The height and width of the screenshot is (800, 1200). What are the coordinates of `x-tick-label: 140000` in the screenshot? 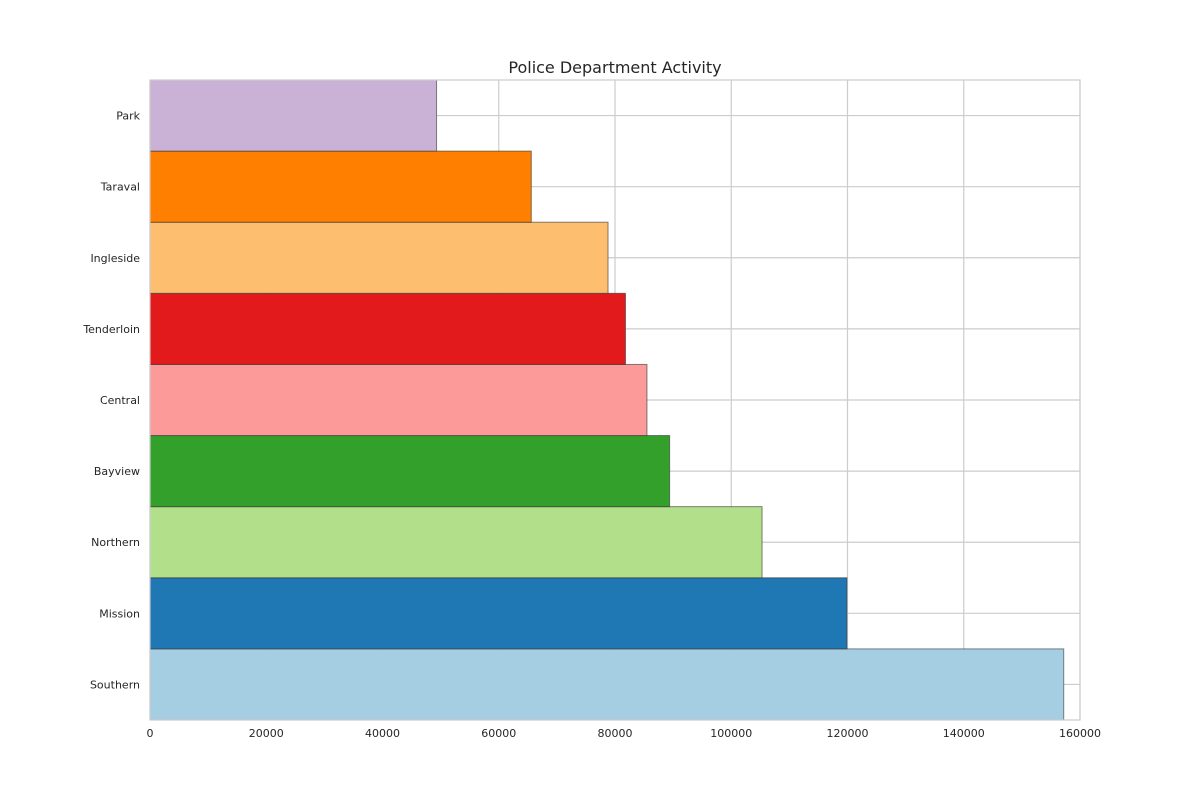 It's located at (964, 733).